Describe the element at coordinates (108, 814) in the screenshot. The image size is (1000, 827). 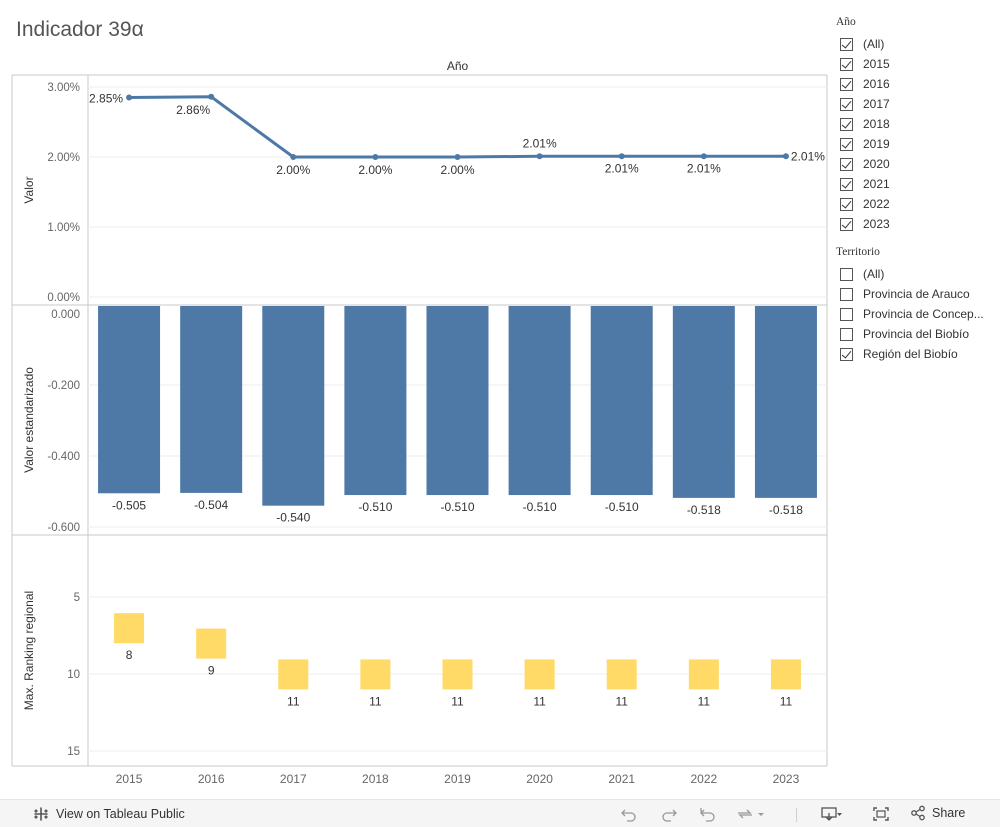
I see `view-on-tableau-public-button: View on Tableau Public` at that location.